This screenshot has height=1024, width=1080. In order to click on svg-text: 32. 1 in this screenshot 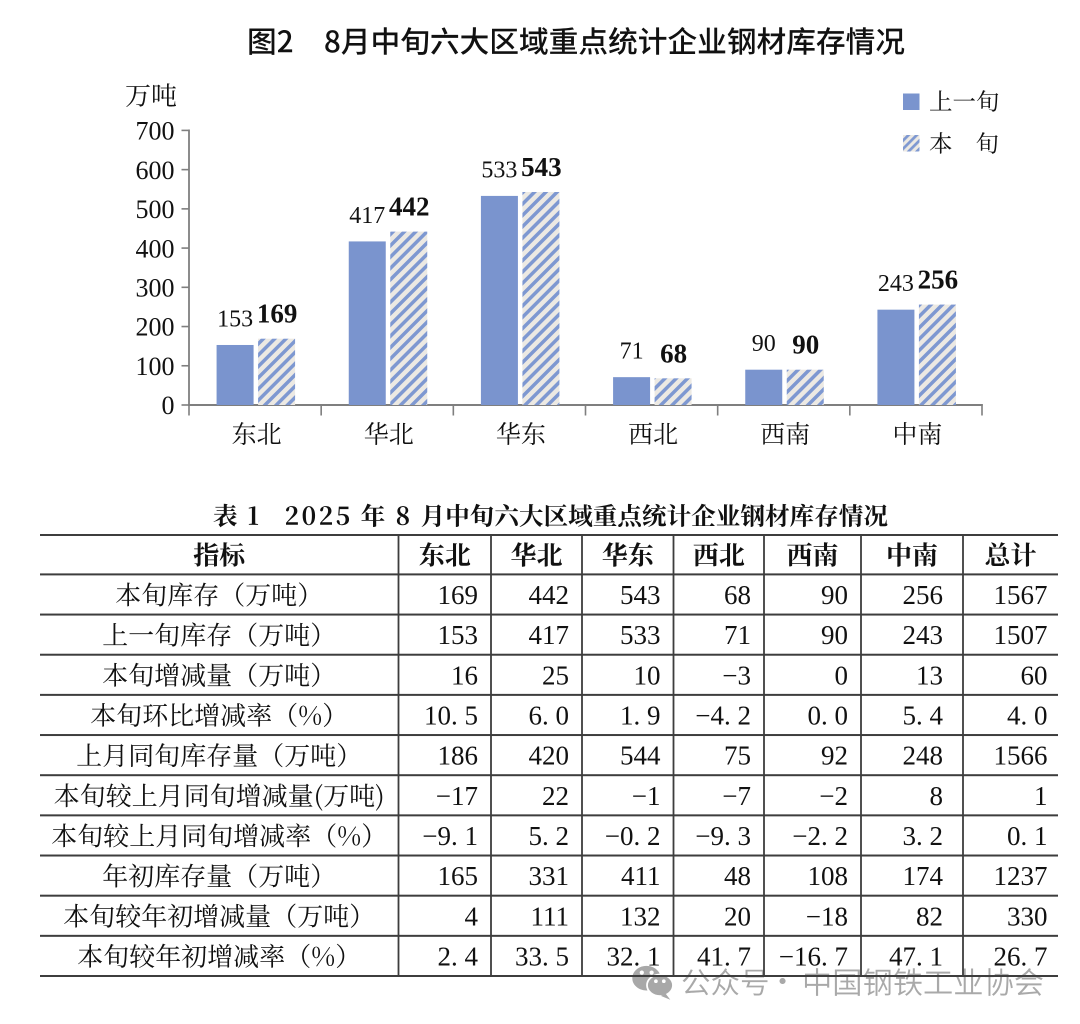, I will do `click(634, 956)`.